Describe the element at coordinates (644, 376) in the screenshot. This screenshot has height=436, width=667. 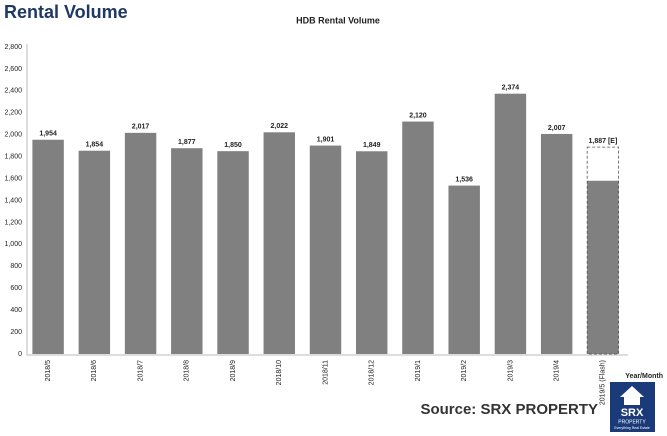
I see `x-axis-label: Year/Month` at that location.